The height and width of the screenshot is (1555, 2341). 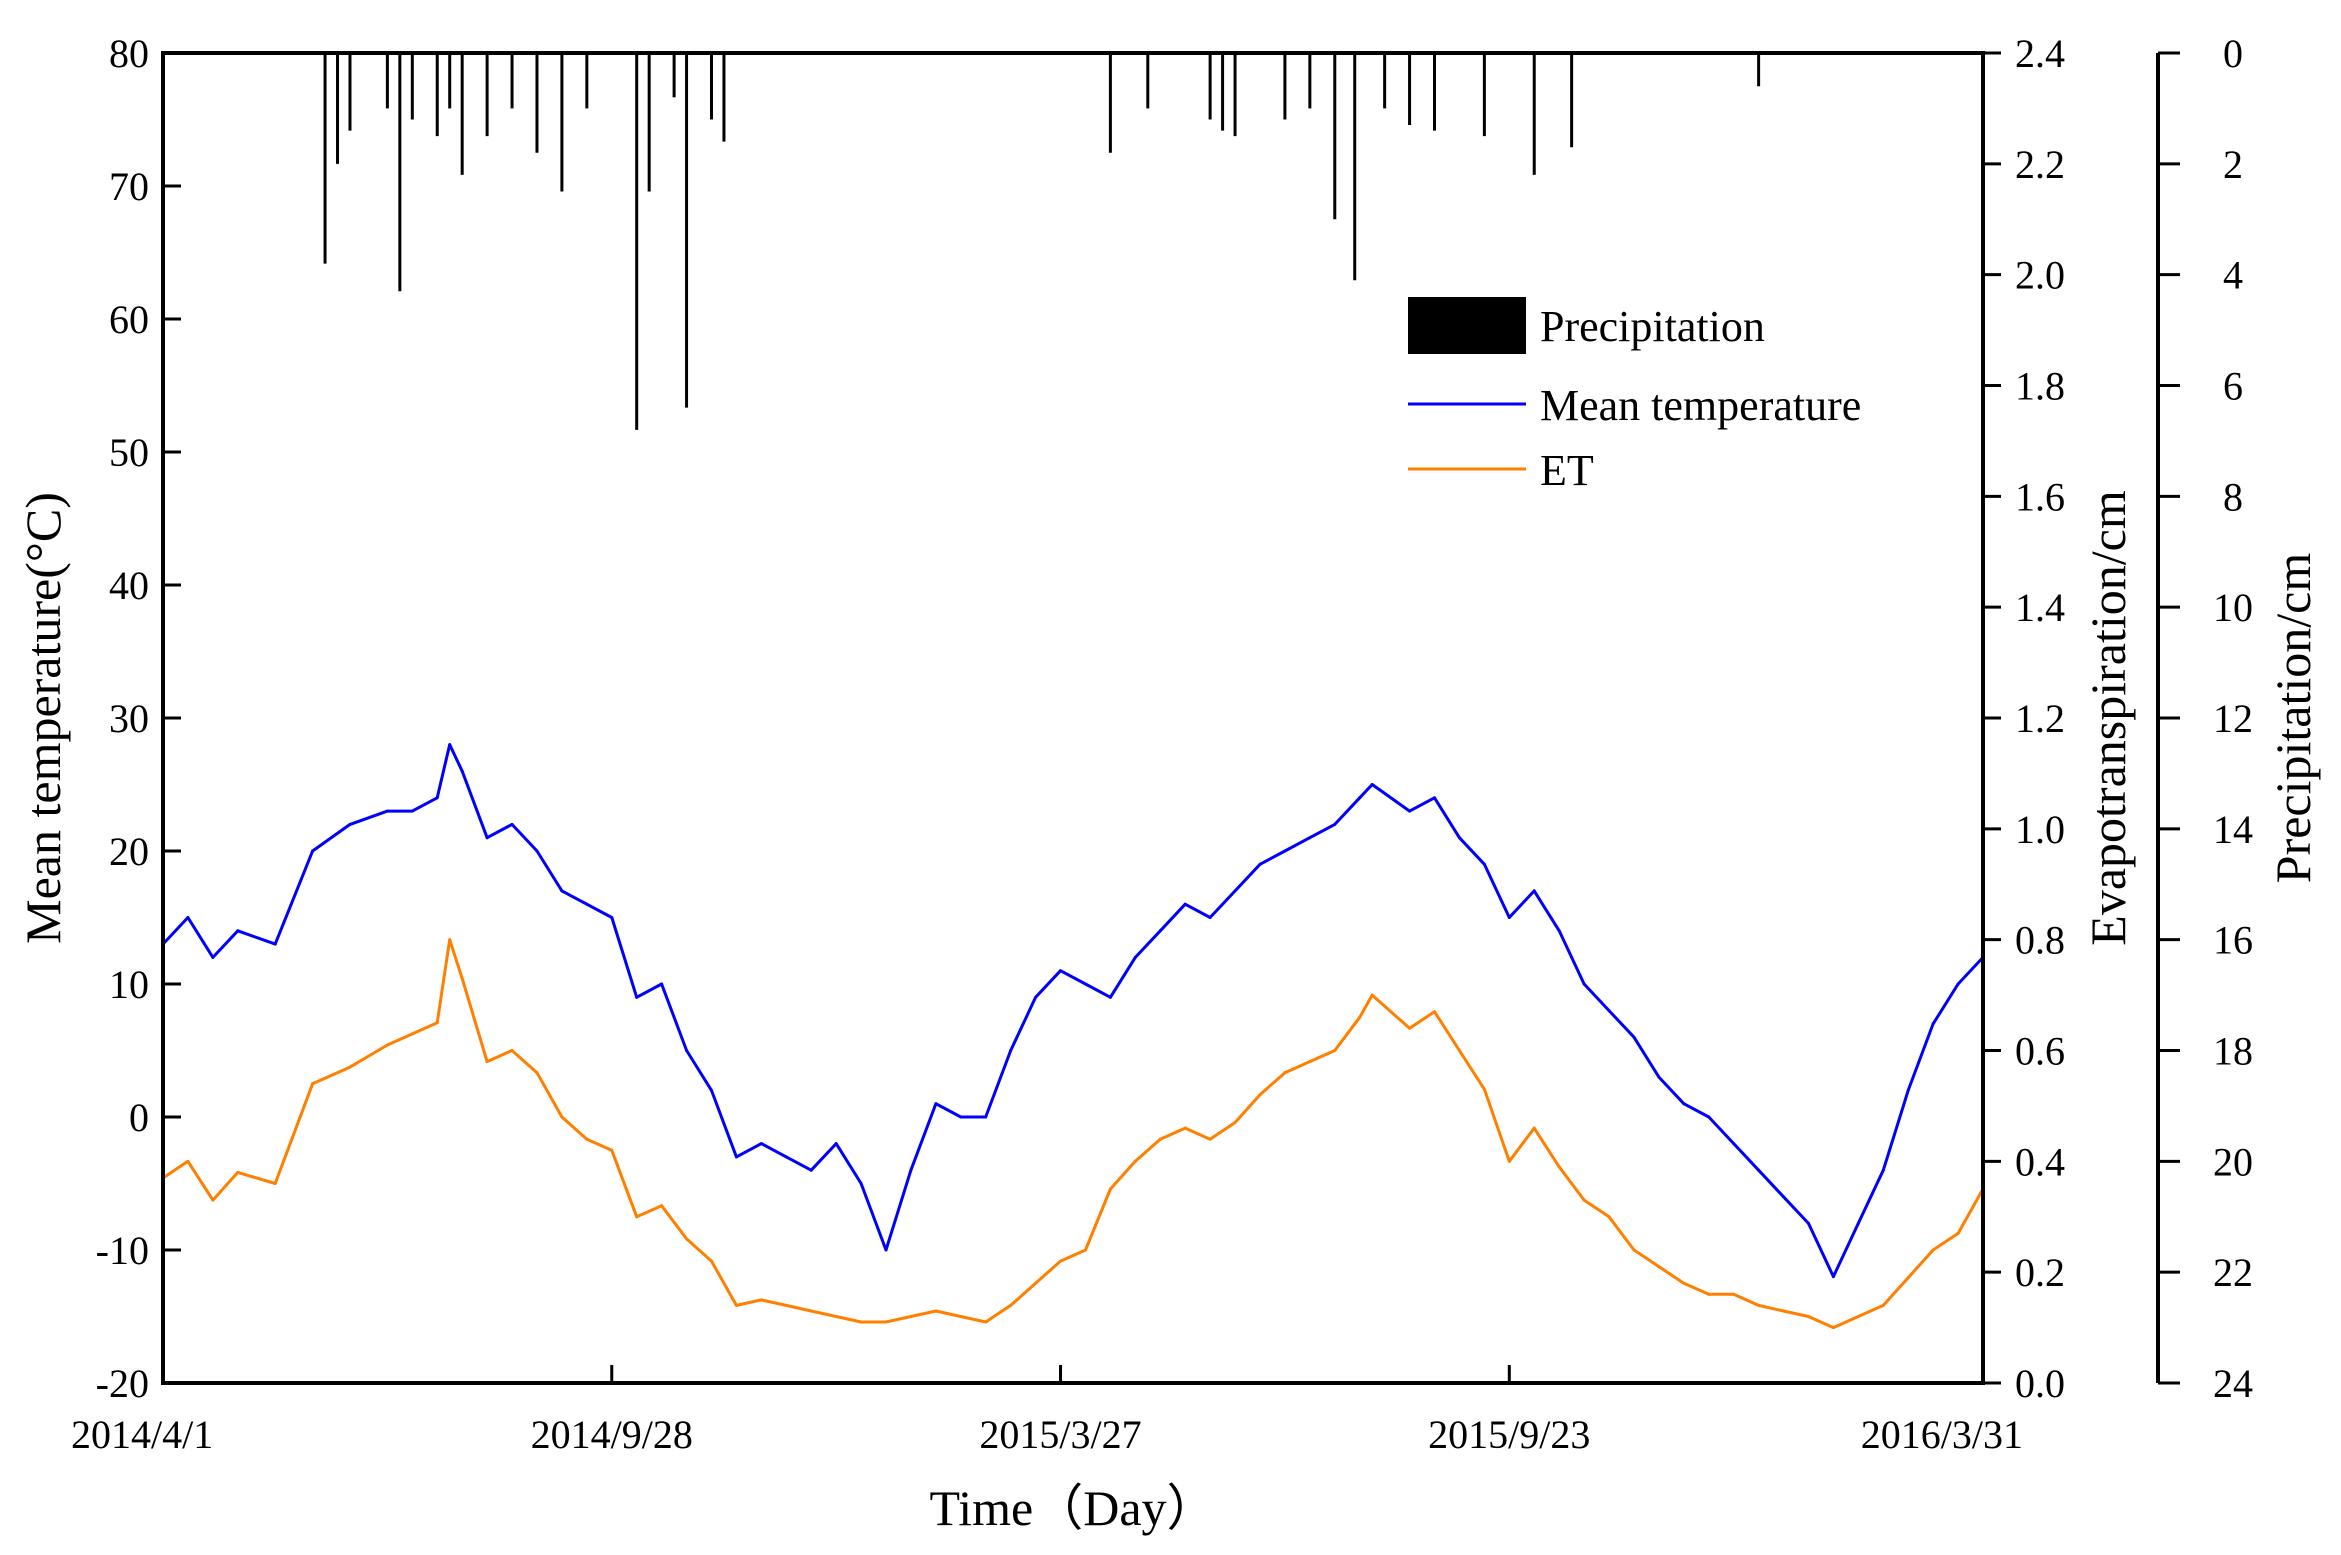 What do you see at coordinates (122, 1250) in the screenshot?
I see `temp-tick-label: -10` at bounding box center [122, 1250].